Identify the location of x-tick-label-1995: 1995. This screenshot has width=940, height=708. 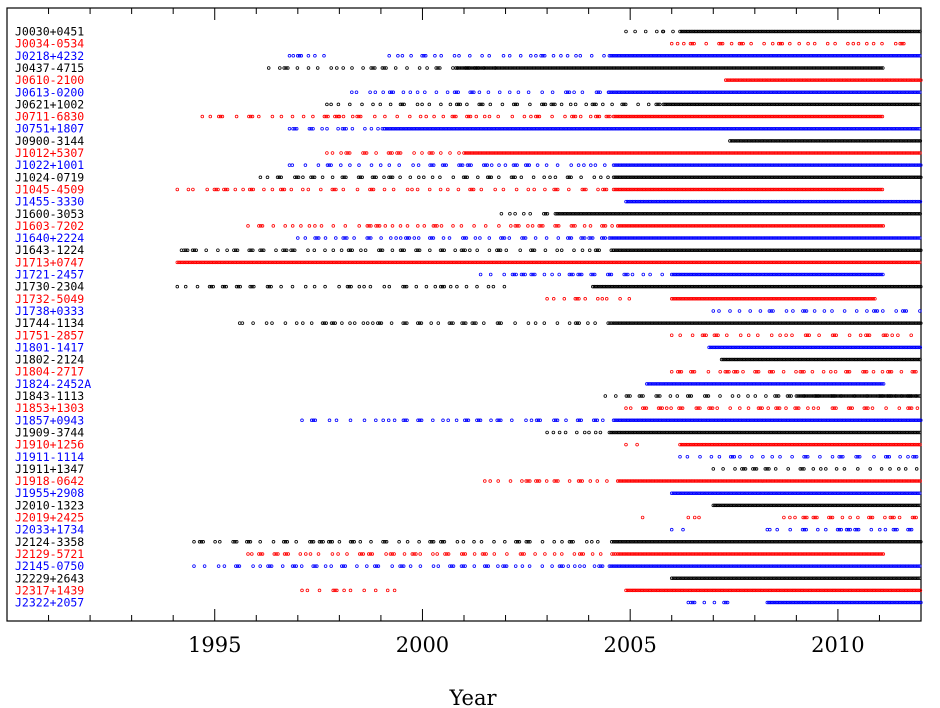
(214, 645).